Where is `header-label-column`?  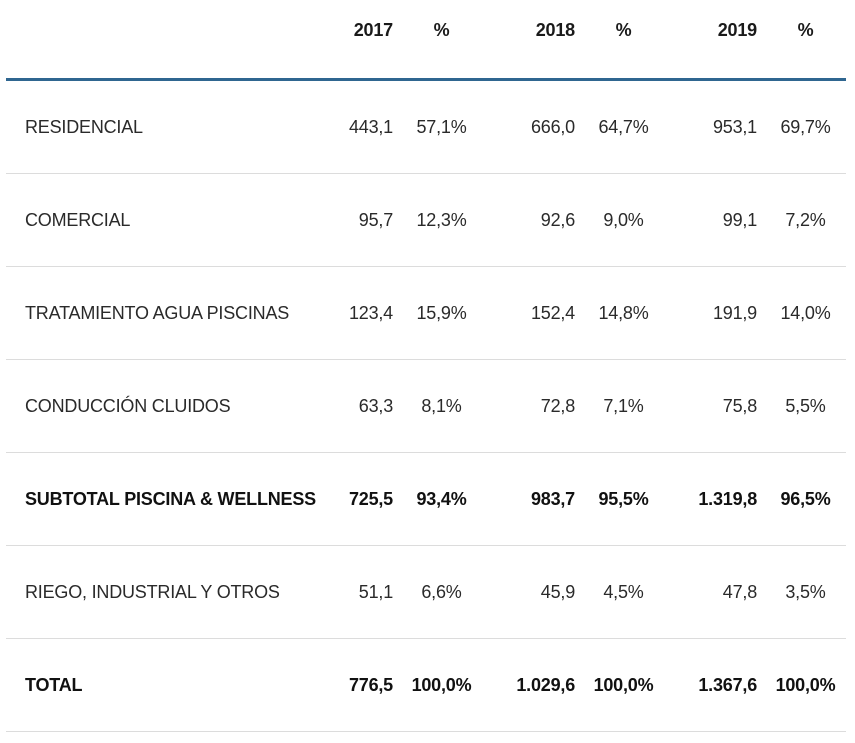 header-label-column is located at coordinates (162, 10).